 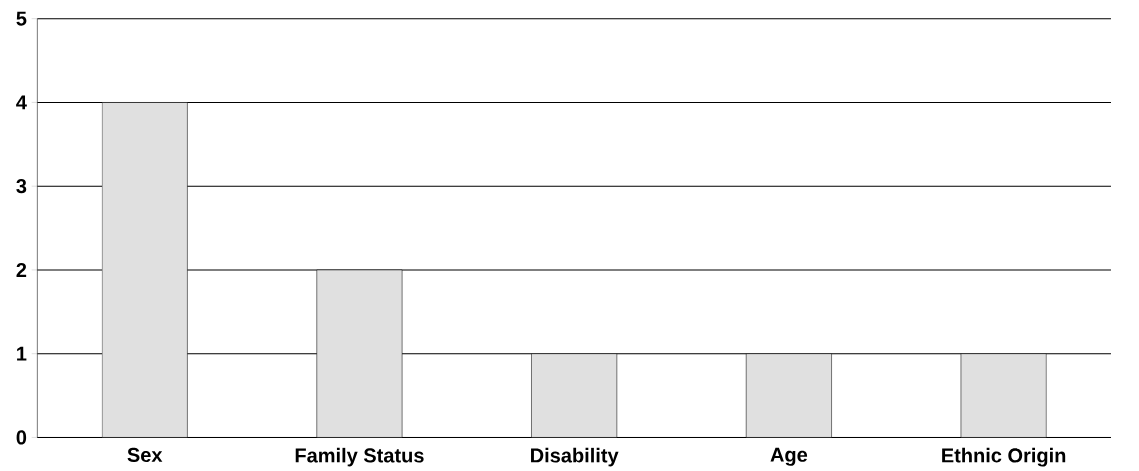 What do you see at coordinates (21, 269) in the screenshot?
I see `y-tick-label: 2` at bounding box center [21, 269].